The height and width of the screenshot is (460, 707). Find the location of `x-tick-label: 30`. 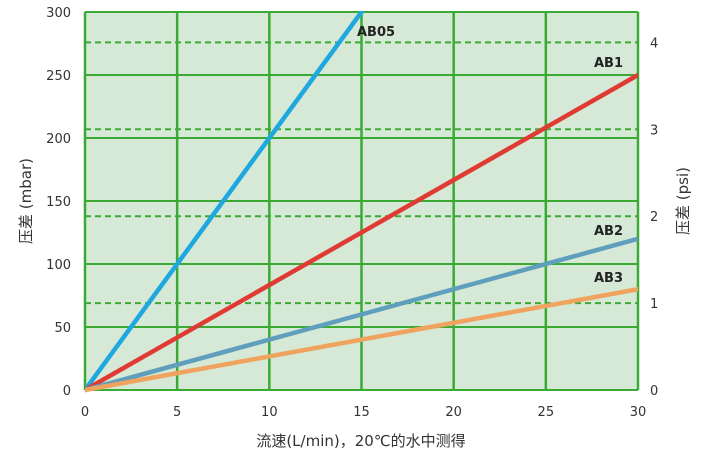

x-tick-label: 30 is located at coordinates (638, 412).